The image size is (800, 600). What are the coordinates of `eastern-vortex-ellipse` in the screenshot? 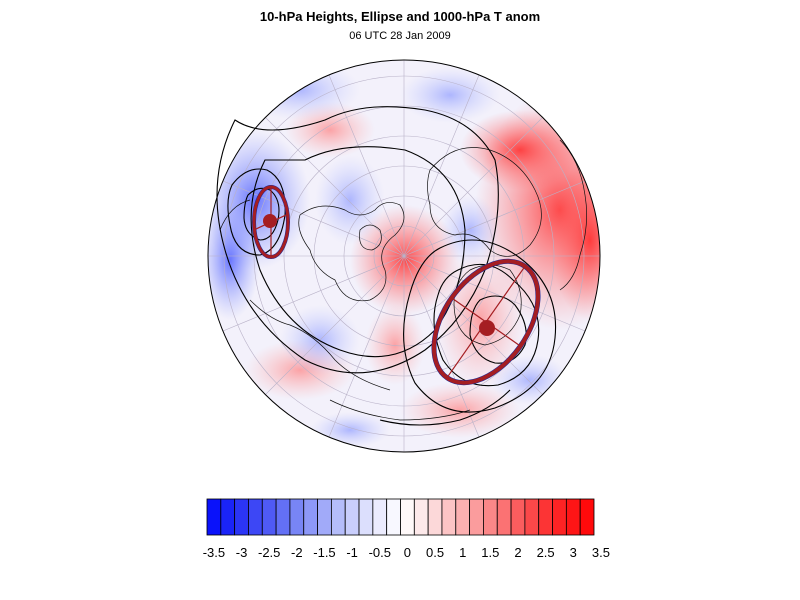 It's located at (486, 322).